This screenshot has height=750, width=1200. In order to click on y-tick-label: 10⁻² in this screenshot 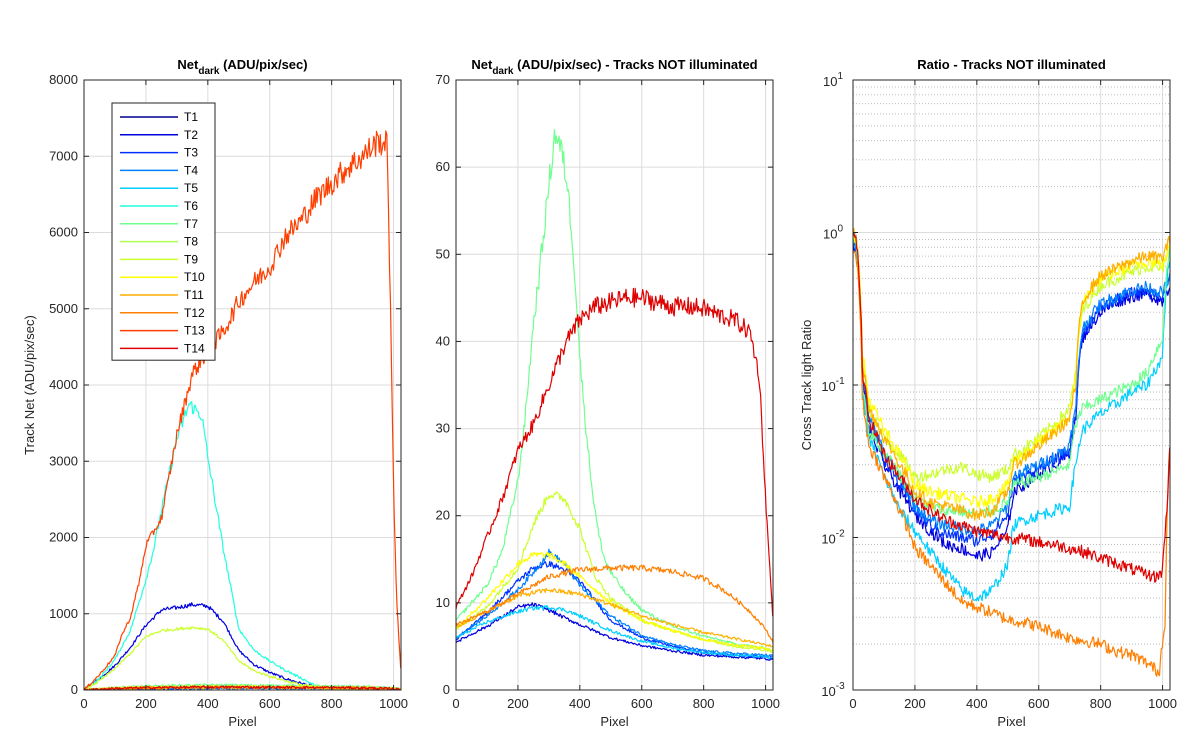, I will do `click(833, 538)`.